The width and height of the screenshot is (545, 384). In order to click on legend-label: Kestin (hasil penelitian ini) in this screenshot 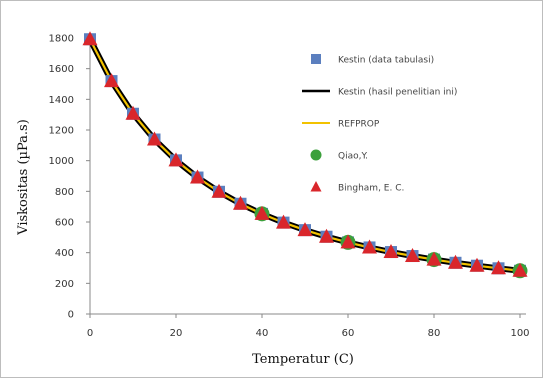, I will do `click(397, 93)`.